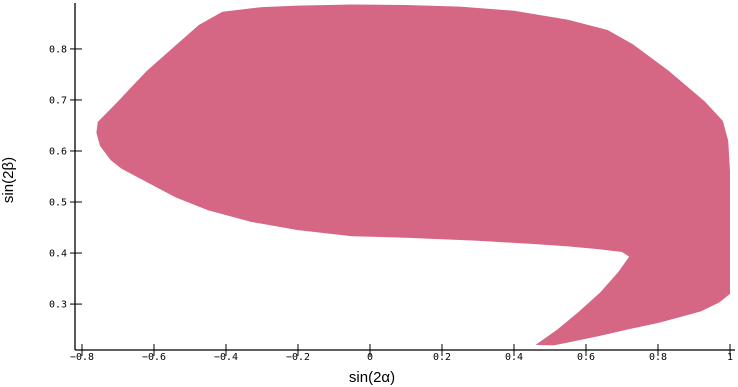 Image resolution: width=738 pixels, height=387 pixels. Describe the element at coordinates (372, 377) in the screenshot. I see `x-axis-label: sin(2α)` at that location.